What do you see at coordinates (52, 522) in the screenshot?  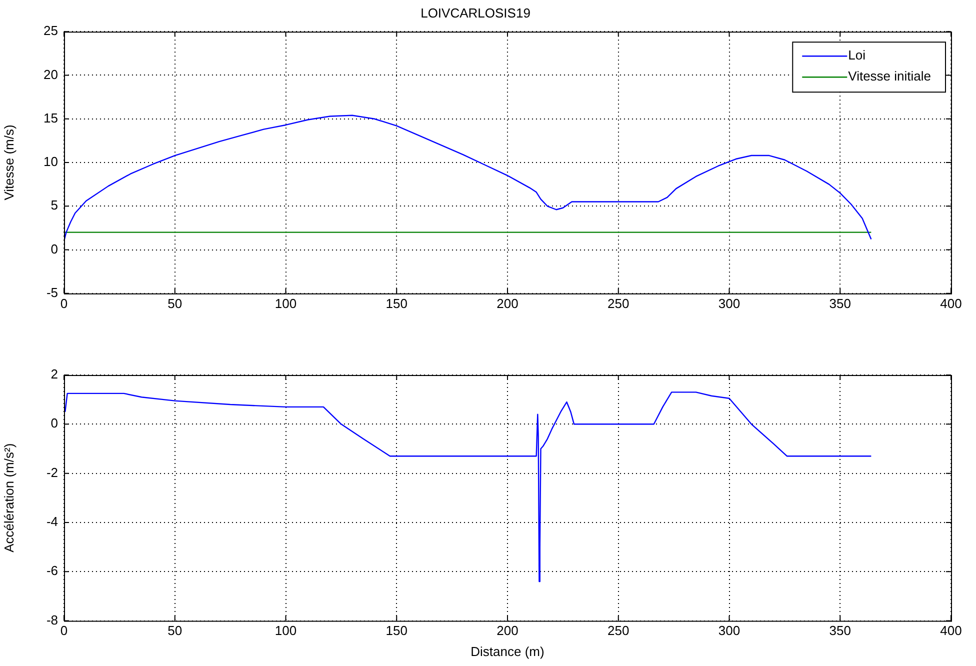 I see `y-tick-label: -4` at bounding box center [52, 522].